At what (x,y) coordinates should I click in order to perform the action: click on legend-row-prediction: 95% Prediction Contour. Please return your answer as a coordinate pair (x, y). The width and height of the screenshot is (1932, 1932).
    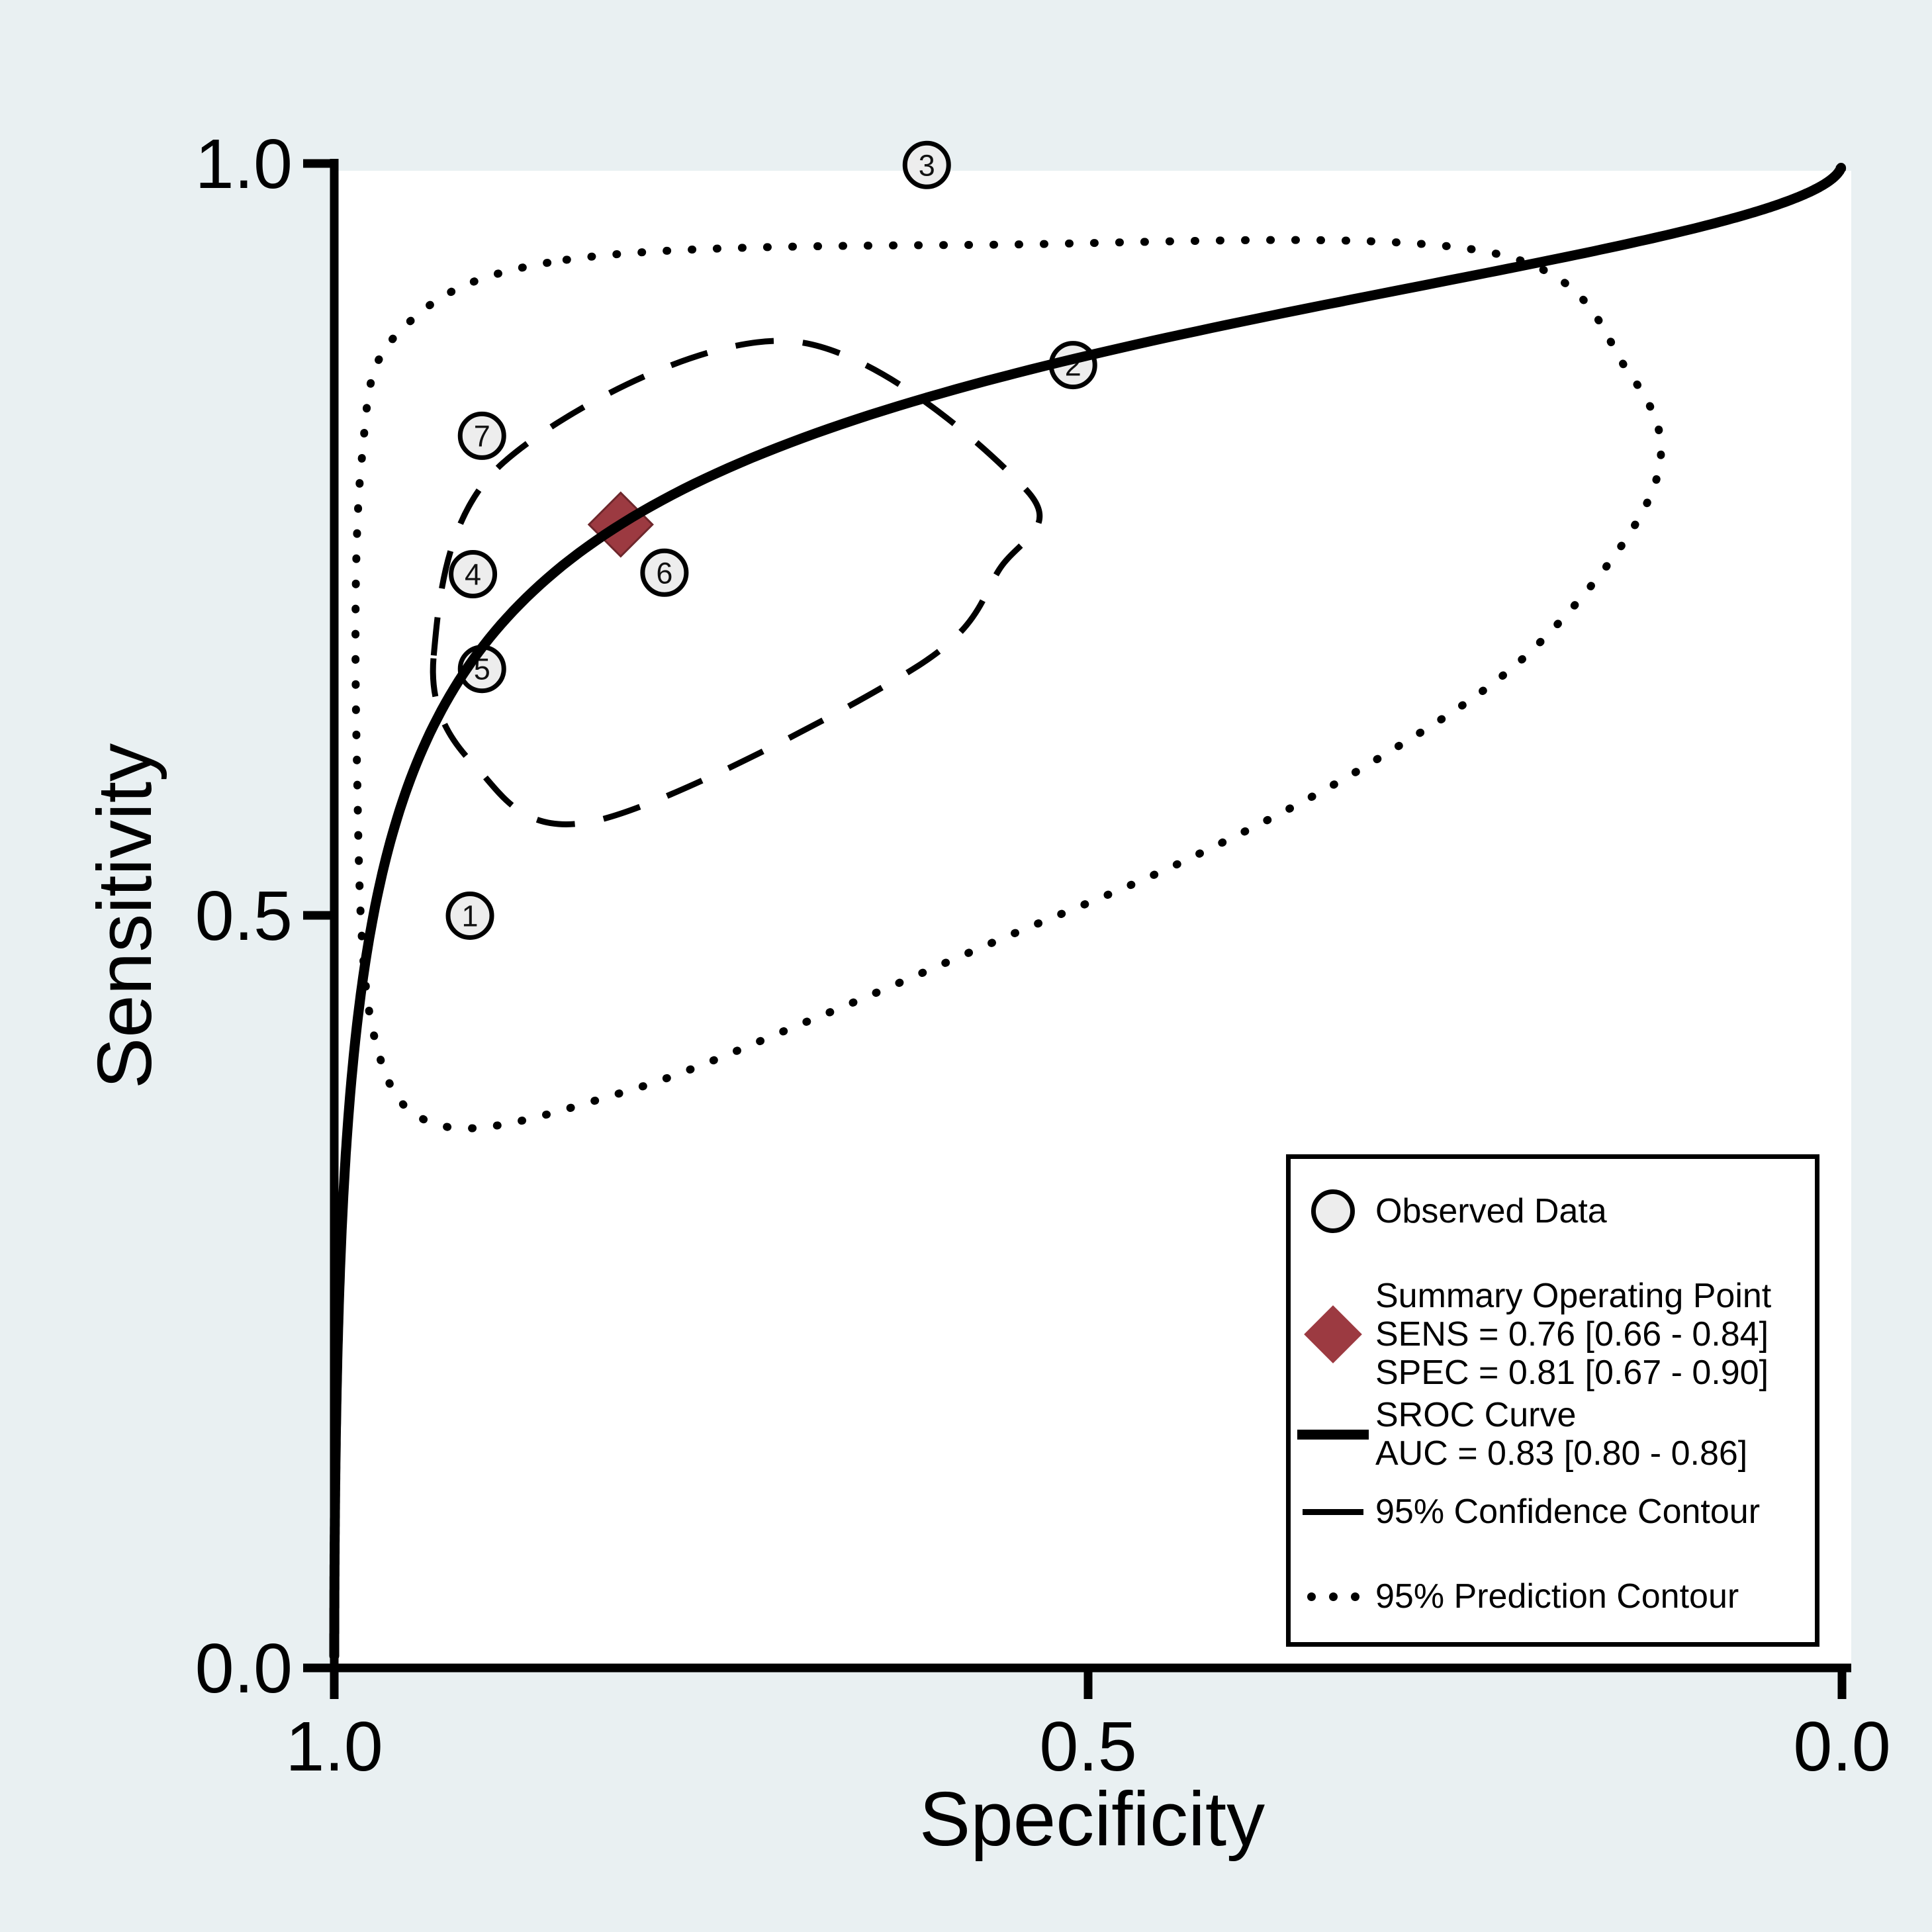
    Looking at the image, I should click on (1553, 1597).